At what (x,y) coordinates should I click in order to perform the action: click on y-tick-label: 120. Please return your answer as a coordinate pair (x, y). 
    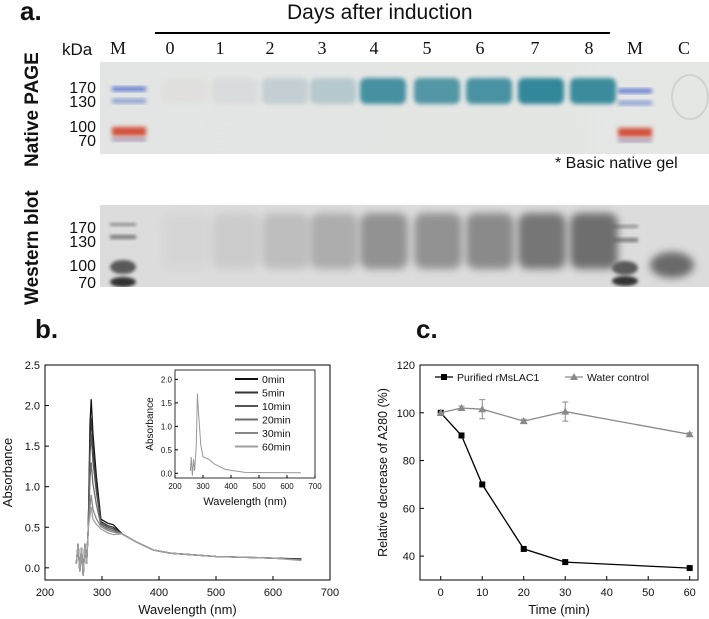
    Looking at the image, I should click on (406, 366).